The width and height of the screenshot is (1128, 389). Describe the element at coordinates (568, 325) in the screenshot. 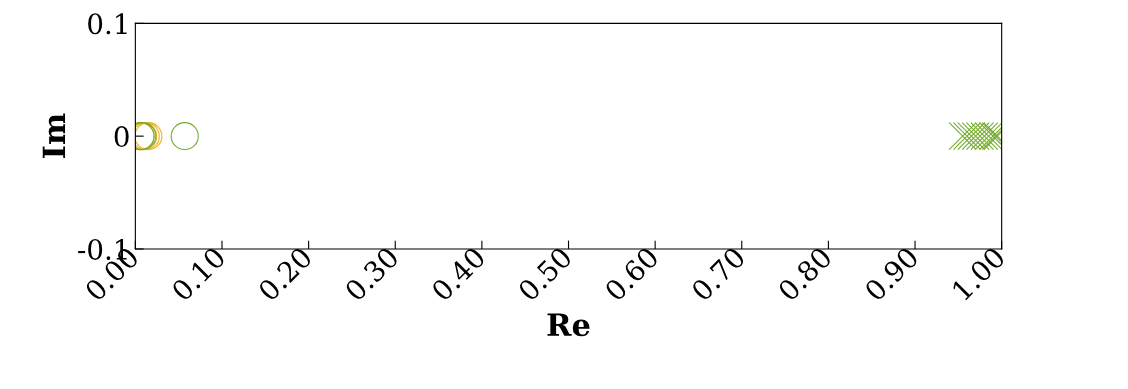

I see `x-axis-title: Re` at that location.